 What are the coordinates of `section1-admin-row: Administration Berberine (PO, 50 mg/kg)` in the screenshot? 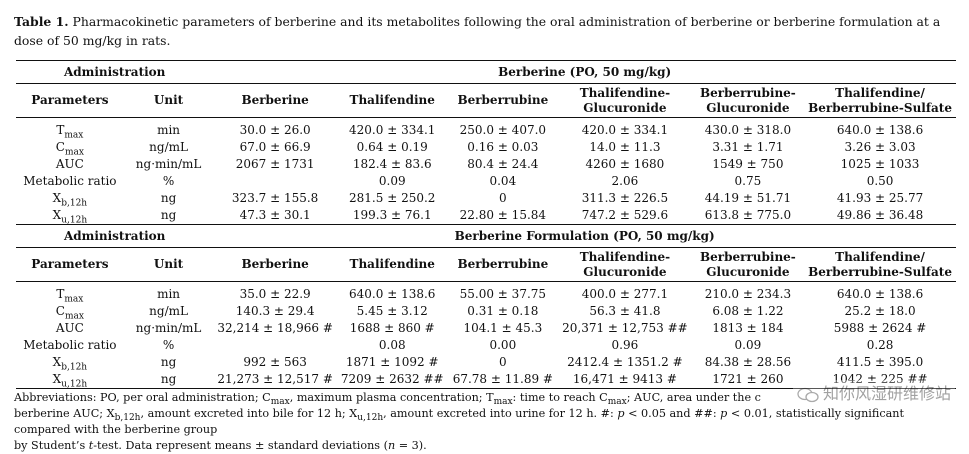 It's located at (486, 72).